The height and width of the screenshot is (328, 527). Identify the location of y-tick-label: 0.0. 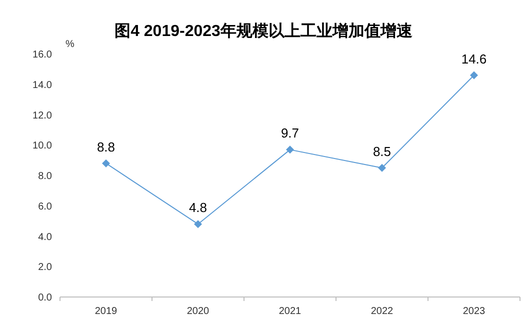
(45, 298).